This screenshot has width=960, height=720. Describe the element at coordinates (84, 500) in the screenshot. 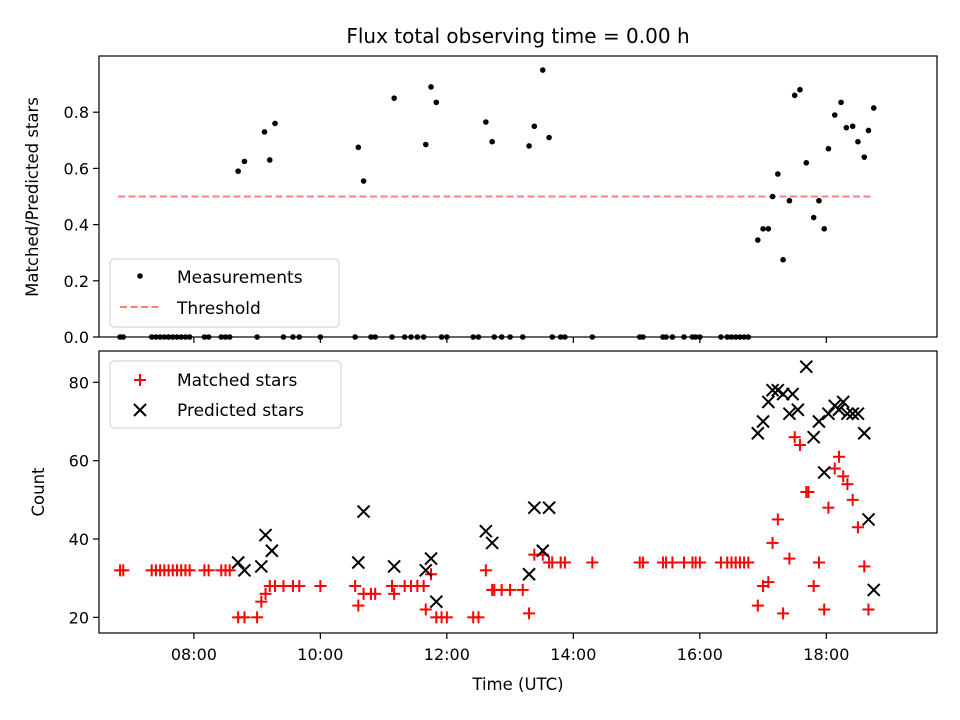

I see `count-y-ticks: 20 40 60 80` at that location.